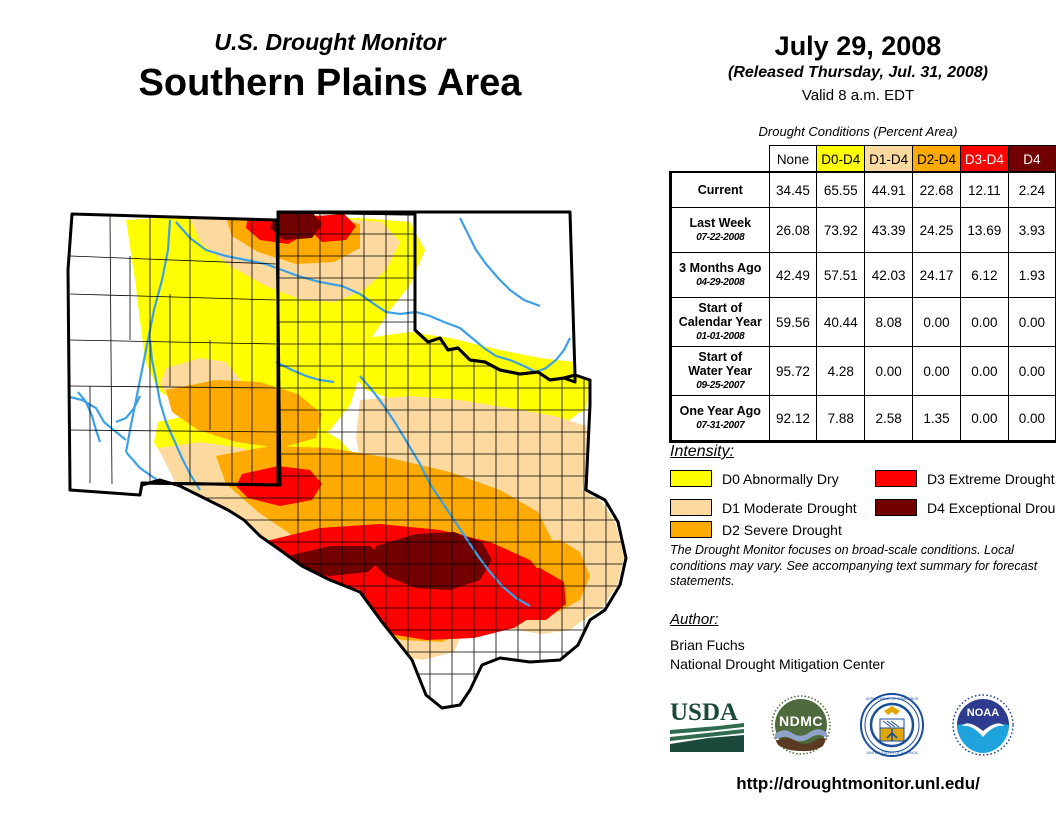 Image resolution: width=1056 pixels, height=816 pixels. I want to click on page-title: Southern Plains Area, so click(330, 83).